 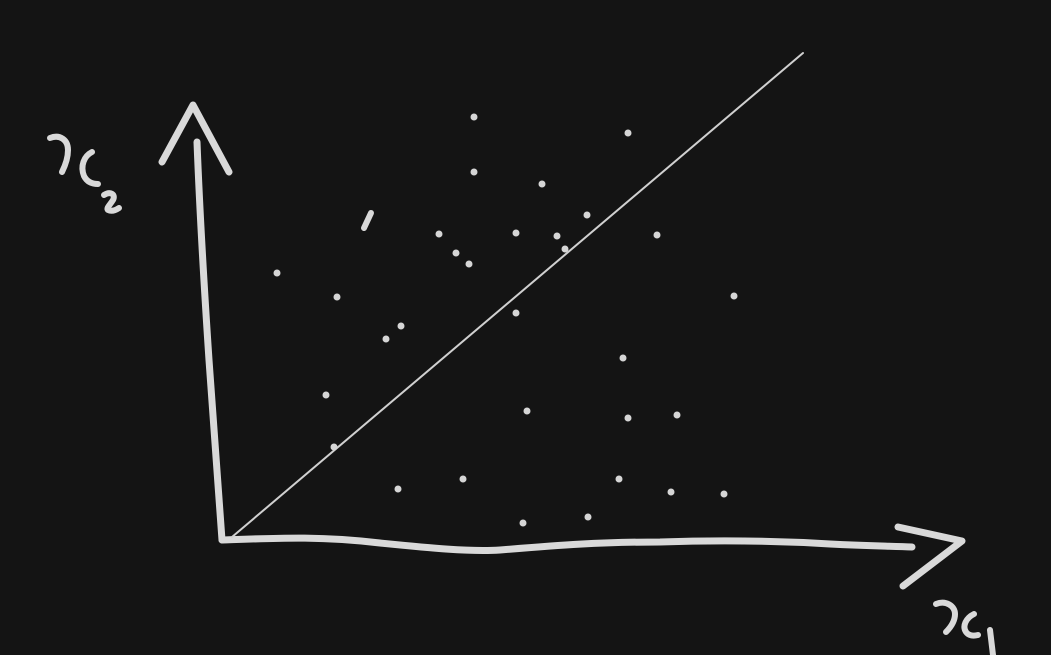 I want to click on x-axis-label-x-glyph, so click(x=945, y=617).